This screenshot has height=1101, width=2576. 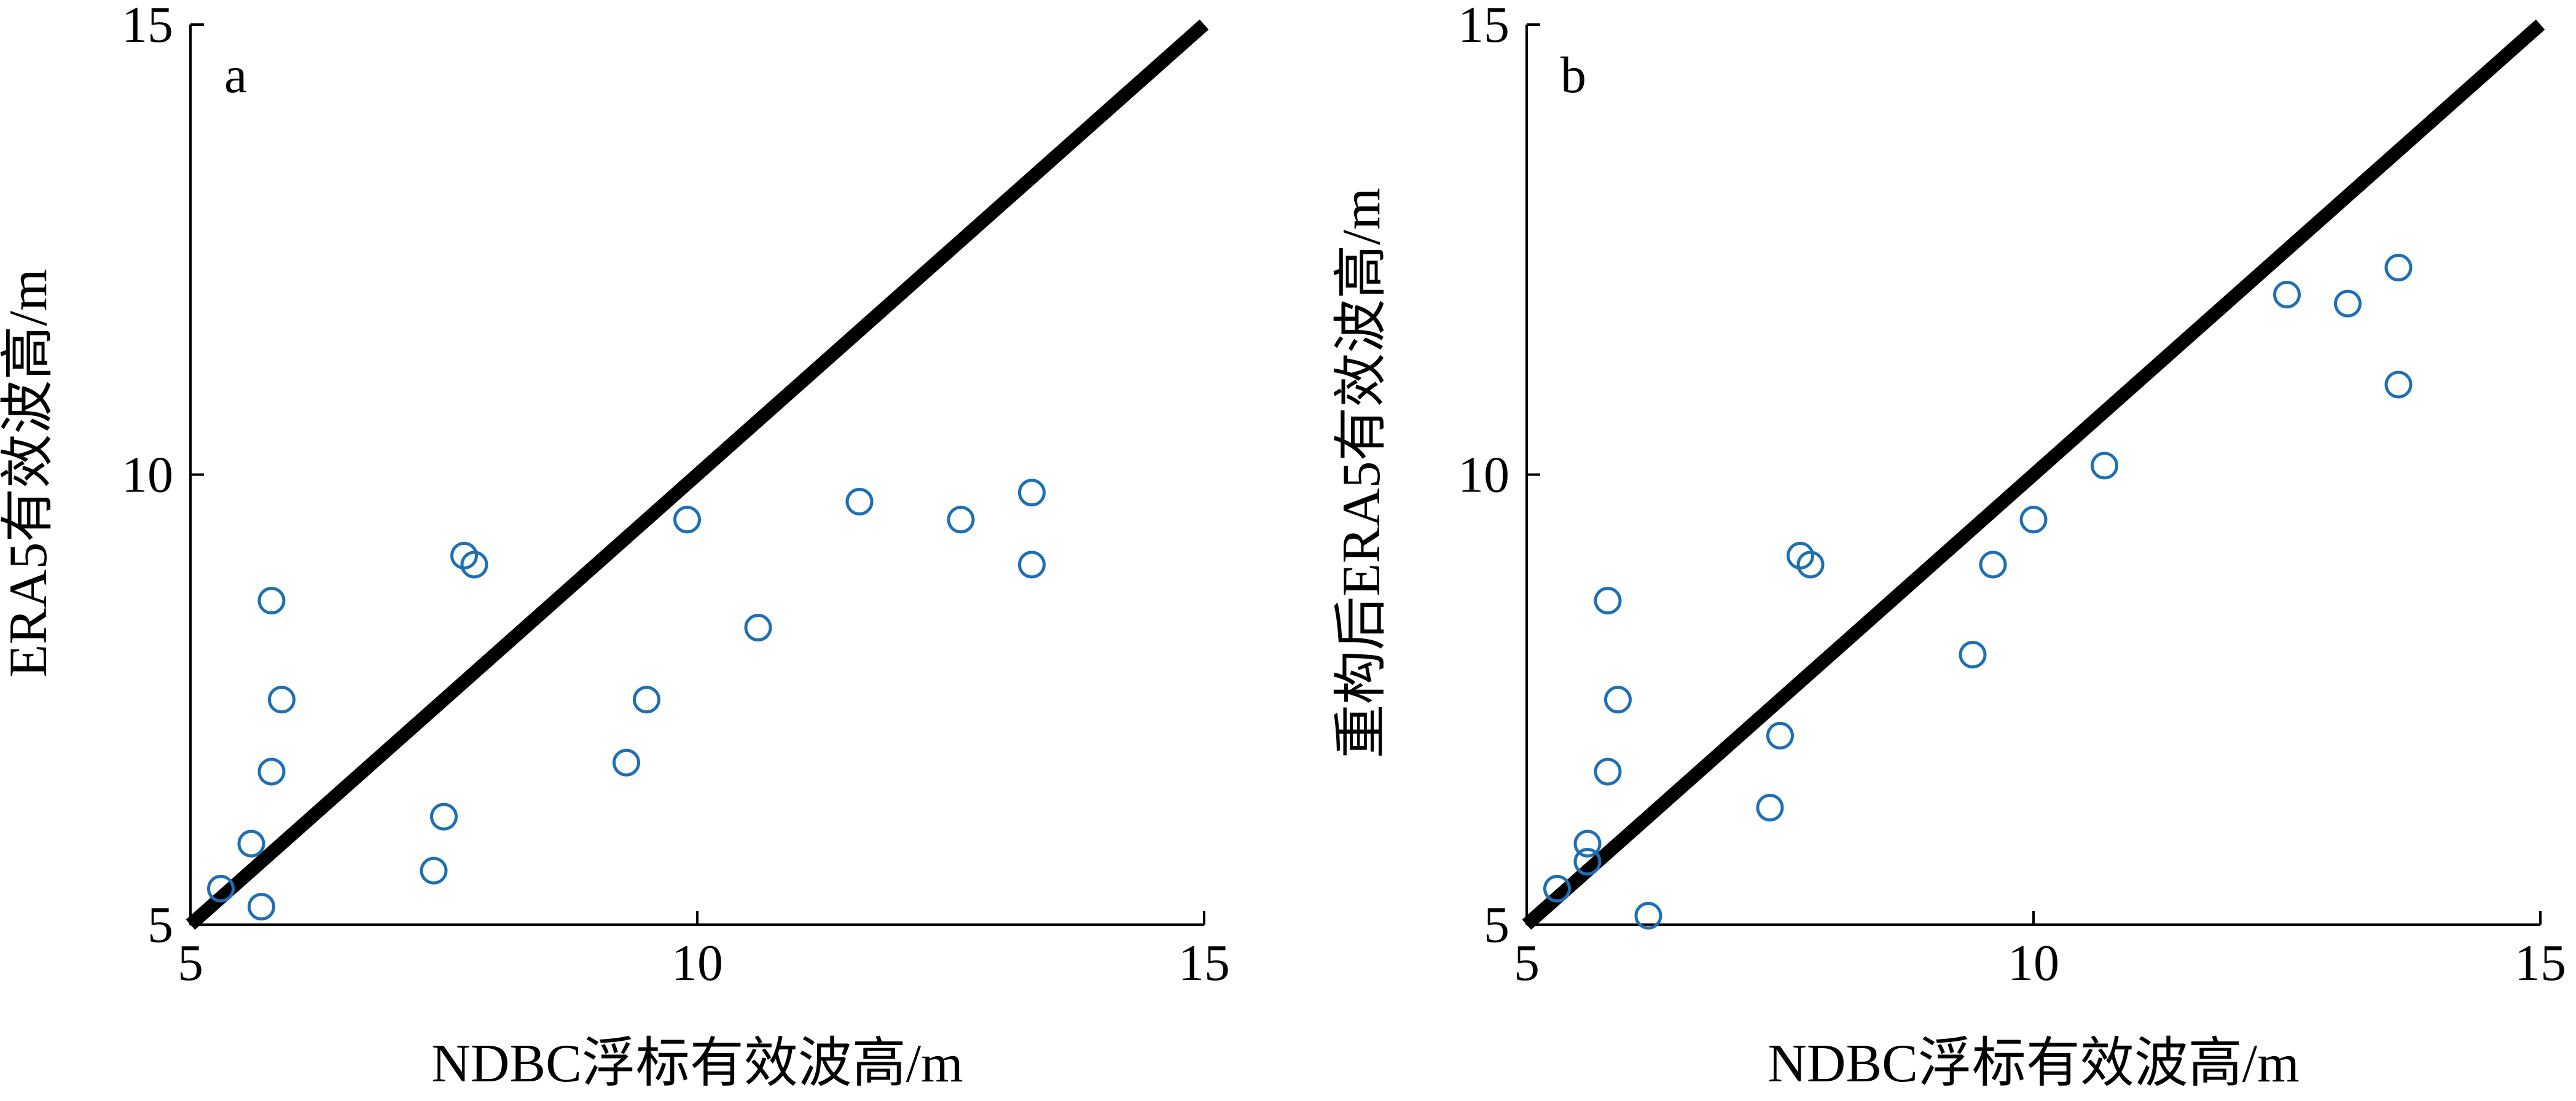 What do you see at coordinates (1573, 75) in the screenshot?
I see `panel-label: b` at bounding box center [1573, 75].